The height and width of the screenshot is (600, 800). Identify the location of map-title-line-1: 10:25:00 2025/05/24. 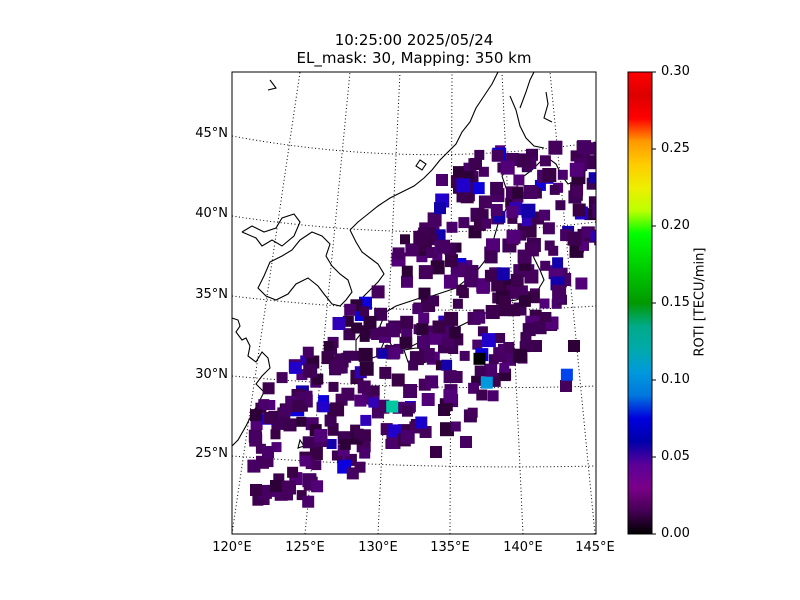
(414, 40).